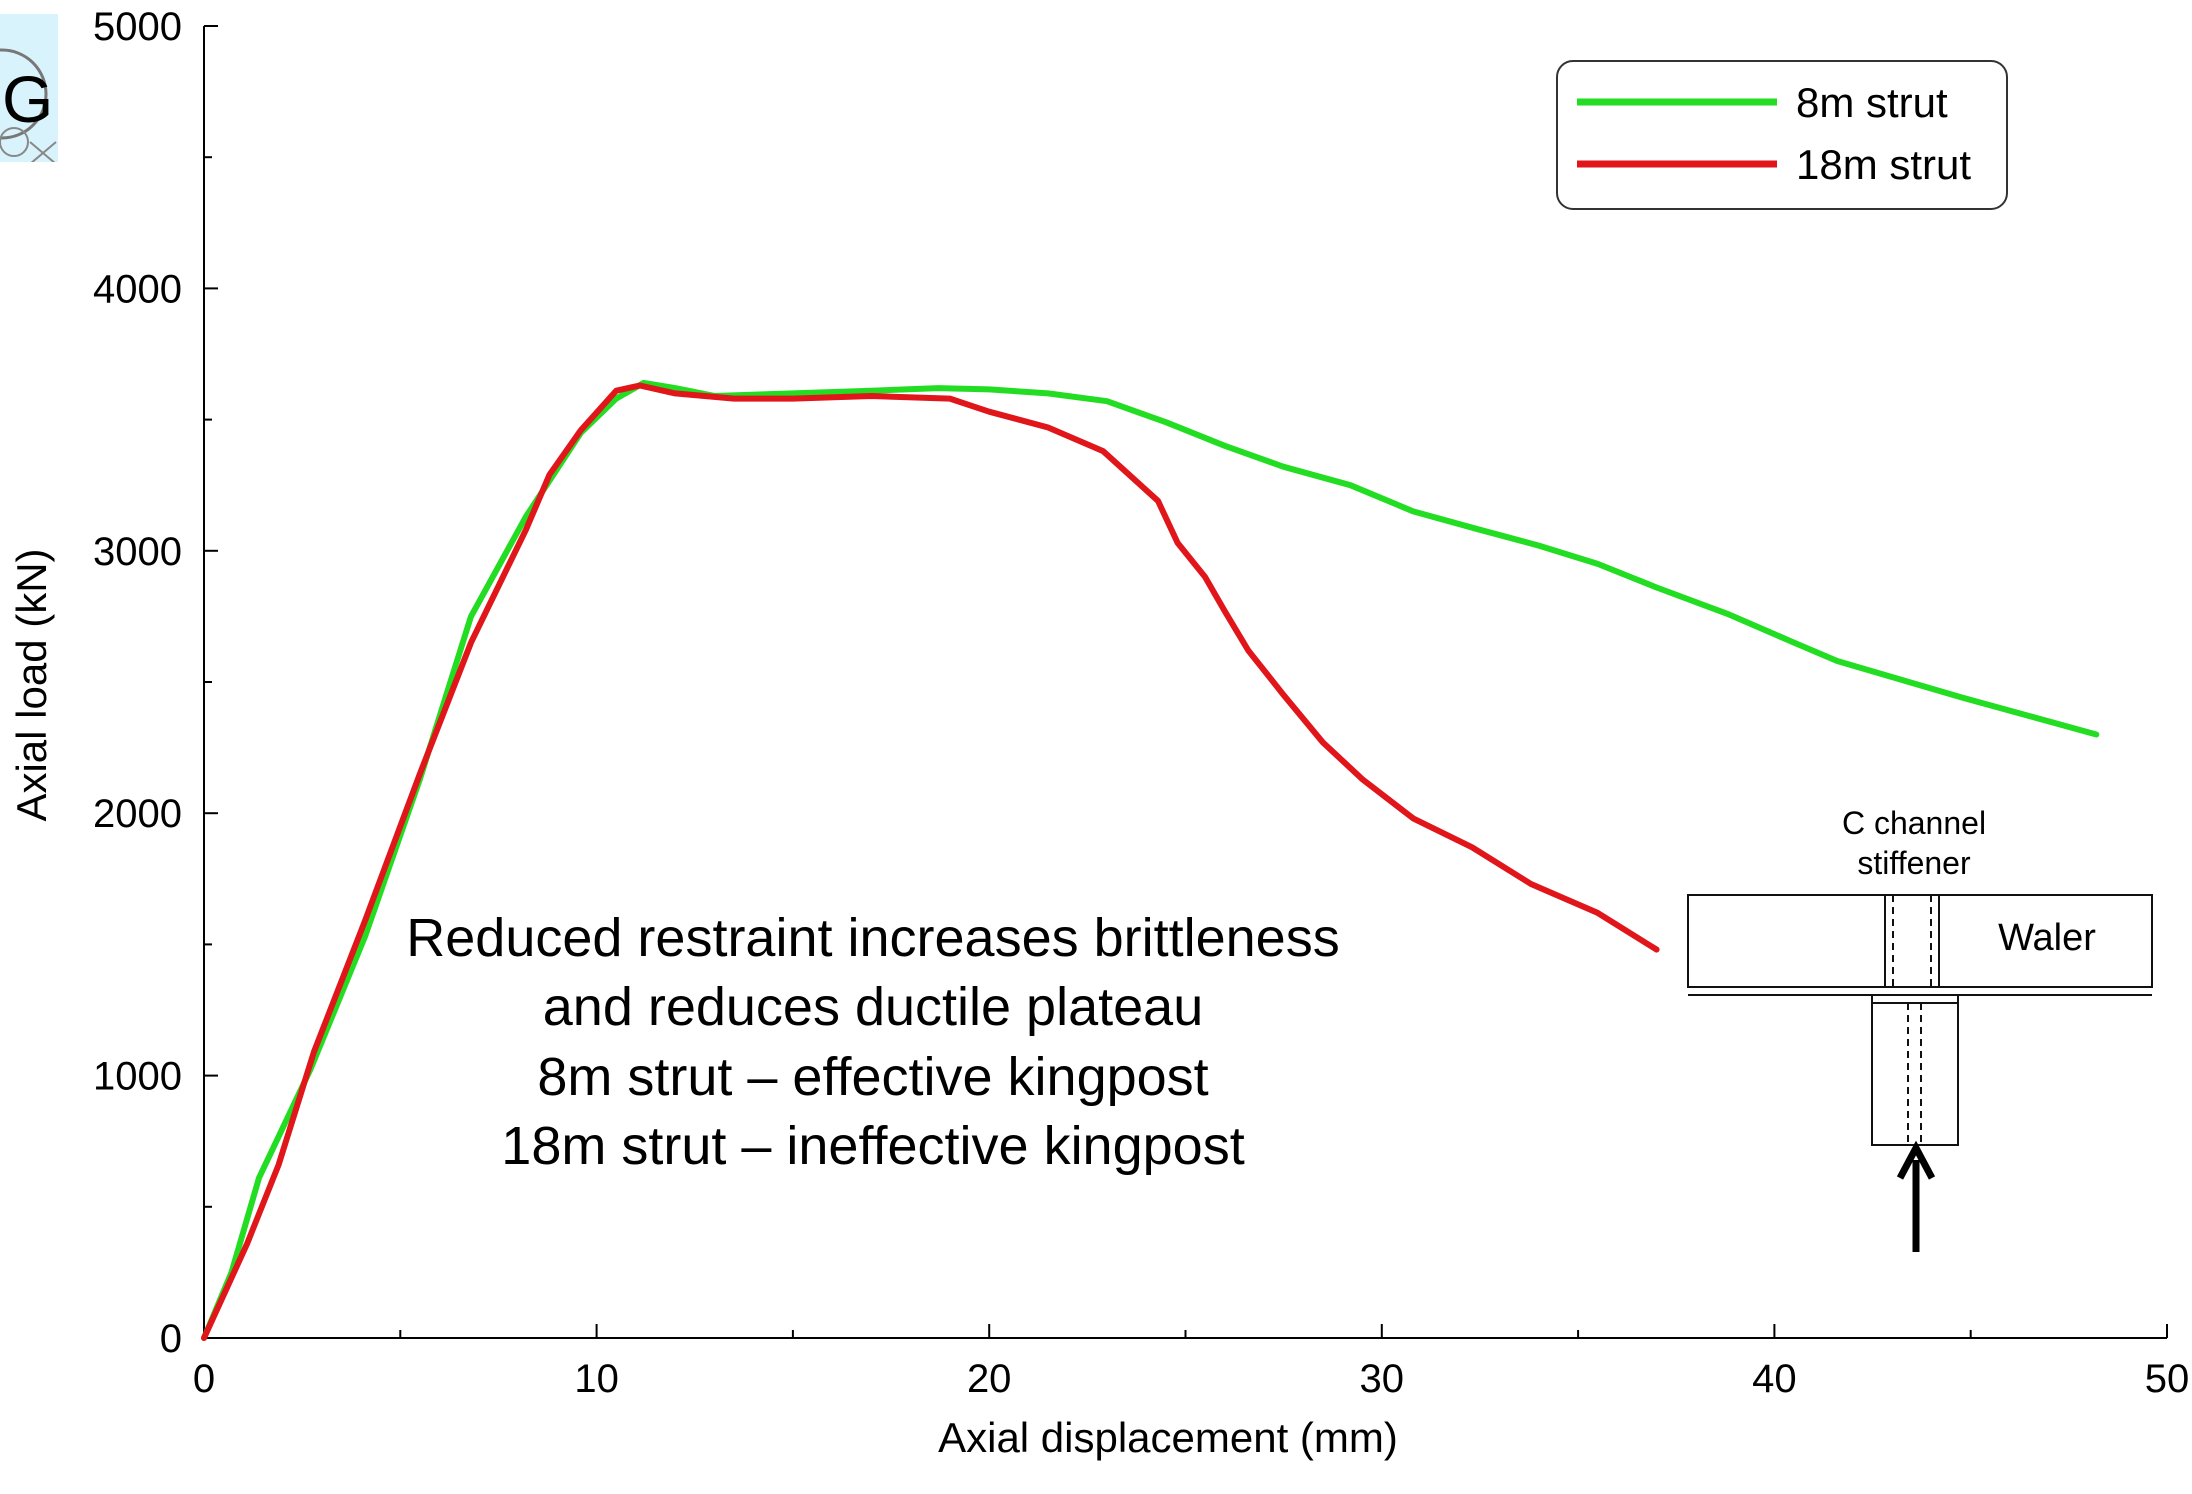 Image resolution: width=2192 pixels, height=1494 pixels. Describe the element at coordinates (872, 938) in the screenshot. I see `annotation-line-1: Reduced restraint increases brittleness` at that location.